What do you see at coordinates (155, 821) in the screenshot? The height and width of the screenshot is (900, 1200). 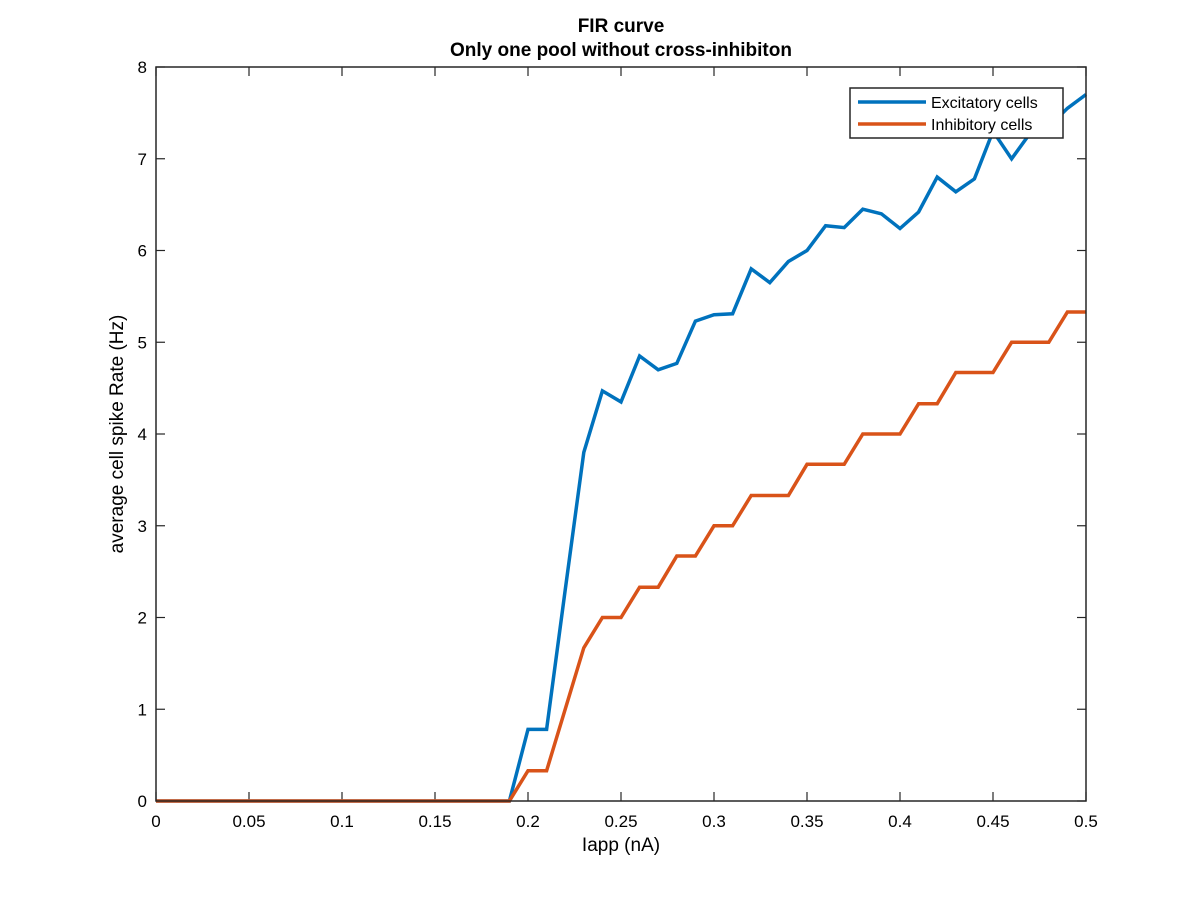 I see `x-tick-label: 0` at bounding box center [155, 821].